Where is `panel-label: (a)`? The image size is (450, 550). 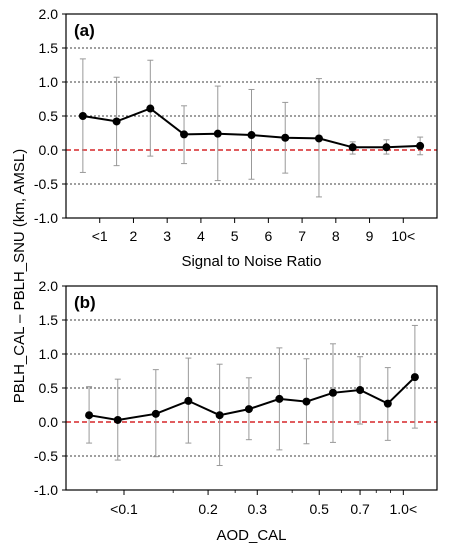
panel-label: (a) is located at coordinates (84, 30).